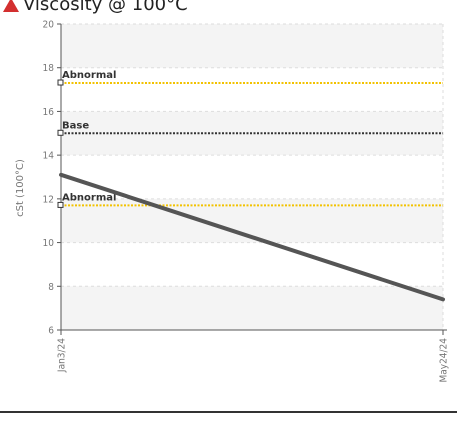 This screenshot has height=423, width=457. Describe the element at coordinates (105, 7) in the screenshot. I see `chart-title: Viscosity @ 100°C` at that location.